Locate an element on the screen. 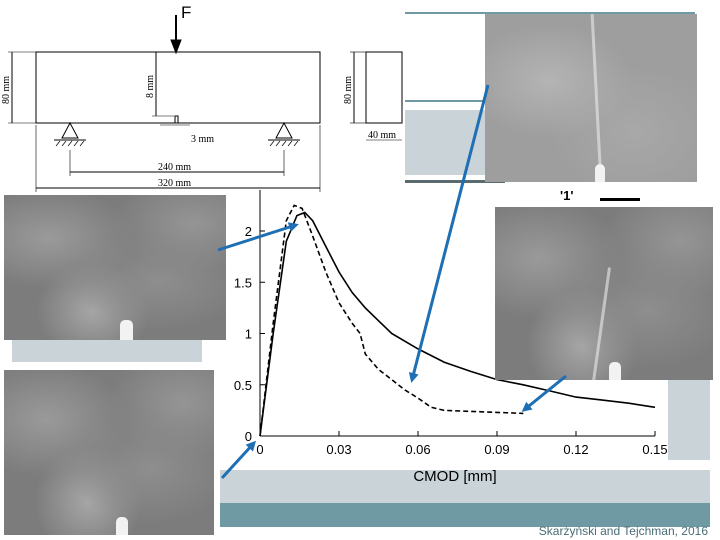  x-tick-label: 0.03 is located at coordinates (338, 449).